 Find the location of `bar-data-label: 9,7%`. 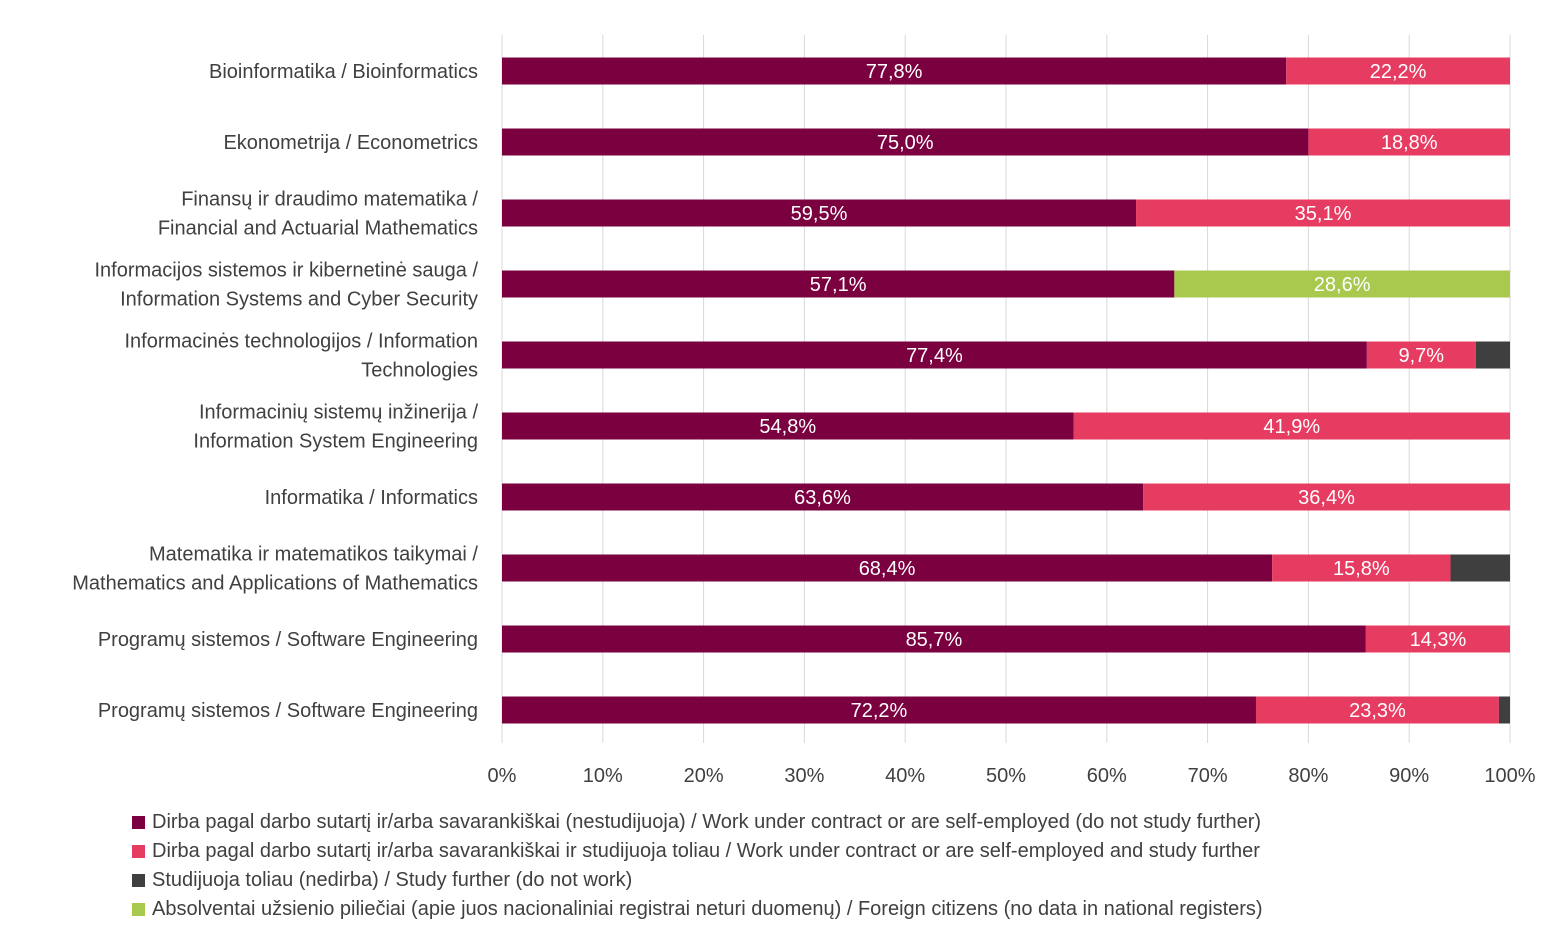

bar-data-label: 9,7% is located at coordinates (1421, 356).